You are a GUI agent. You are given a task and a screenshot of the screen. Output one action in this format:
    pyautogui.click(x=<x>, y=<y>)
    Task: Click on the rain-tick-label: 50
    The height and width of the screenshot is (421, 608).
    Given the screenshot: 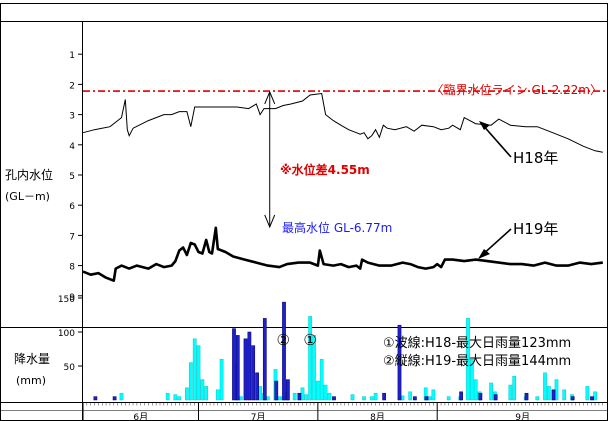 What is the action you would take?
    pyautogui.click(x=70, y=368)
    